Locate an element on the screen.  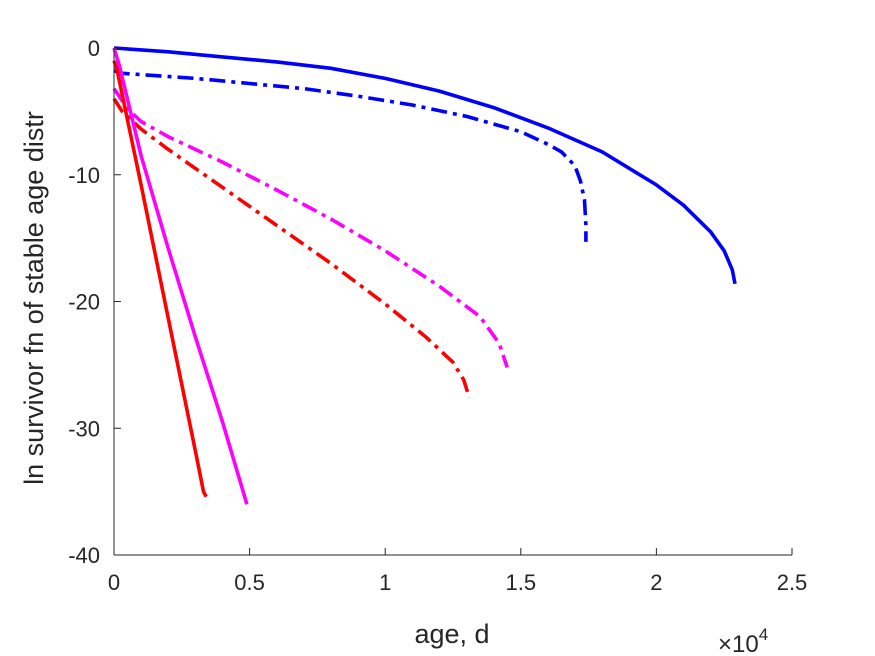
x-tick-label: 0.5 is located at coordinates (249, 582).